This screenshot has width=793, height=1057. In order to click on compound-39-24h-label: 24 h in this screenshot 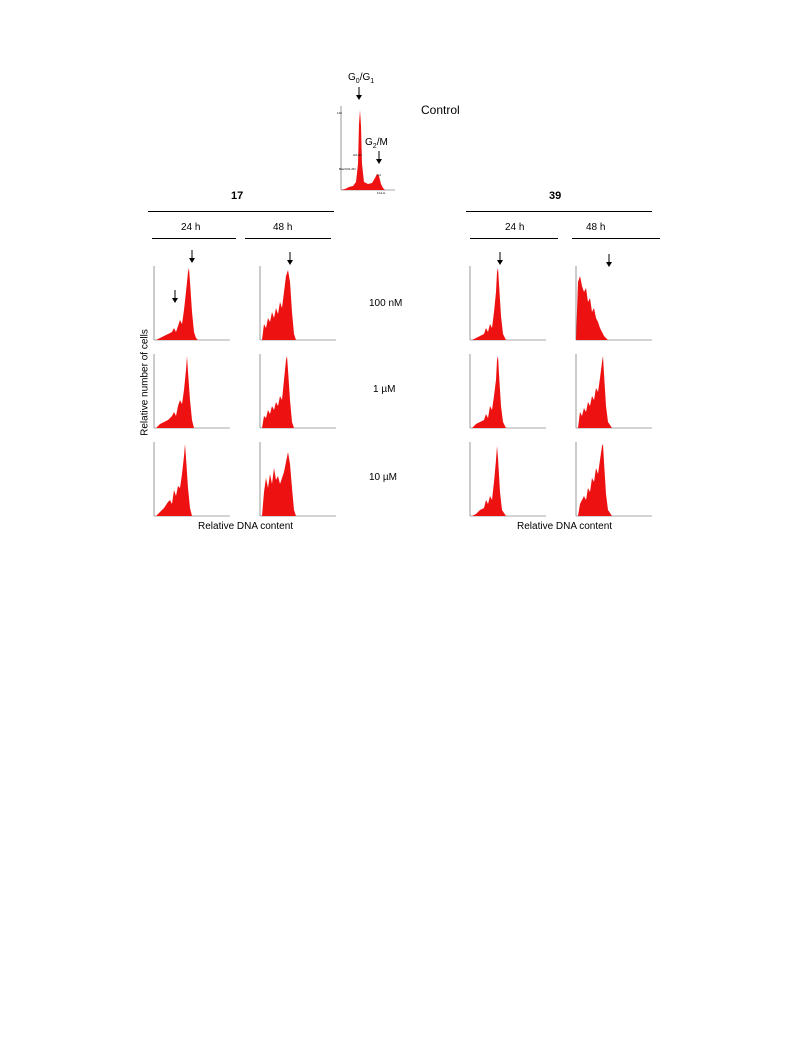, I will do `click(515, 227)`.